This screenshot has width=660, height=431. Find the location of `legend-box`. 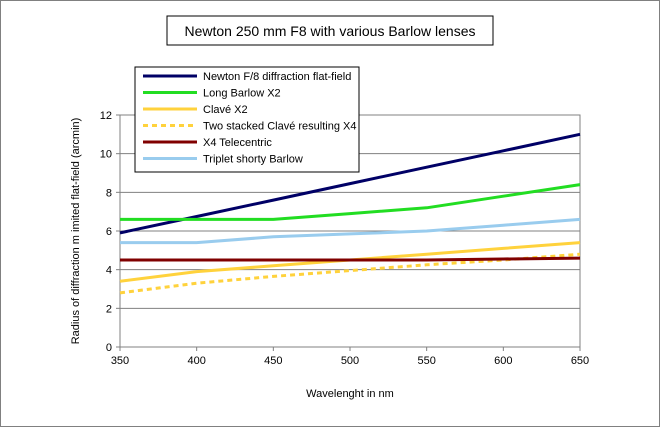

legend-box is located at coordinates (247, 119).